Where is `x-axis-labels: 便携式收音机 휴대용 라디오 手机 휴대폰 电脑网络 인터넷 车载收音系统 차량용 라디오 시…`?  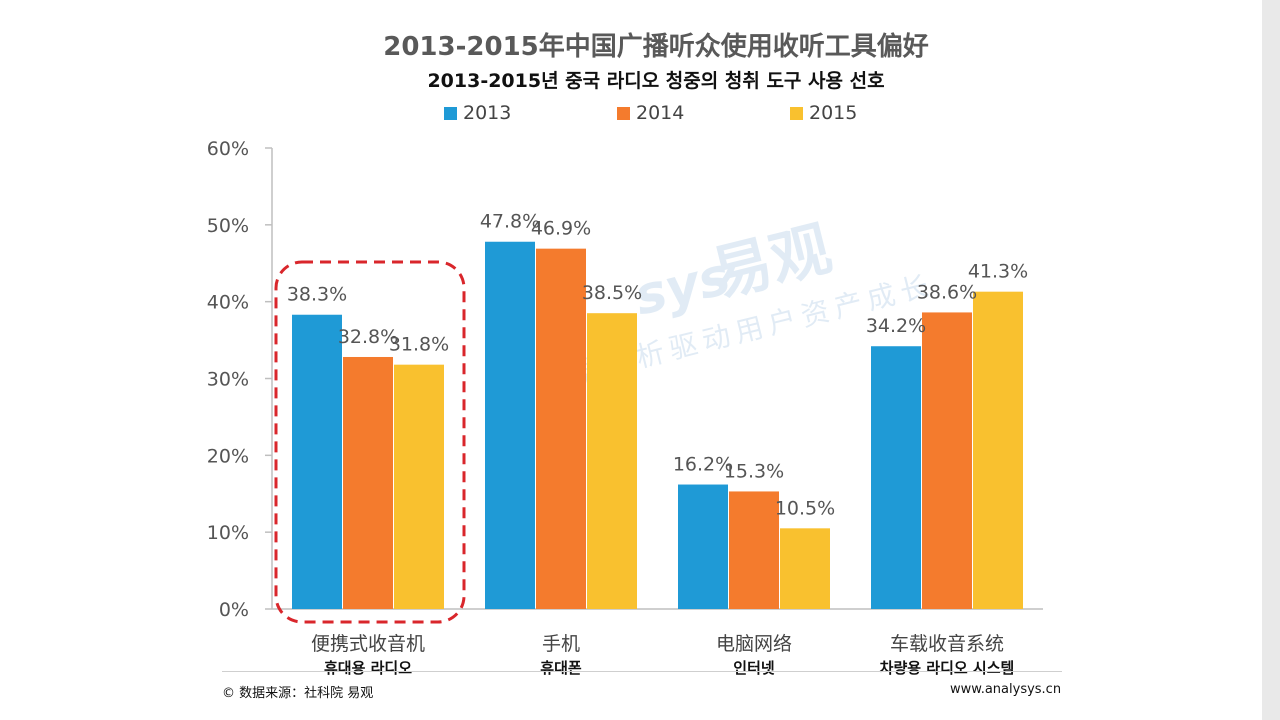
x-axis-labels: 便携式收音机 휴대용 라디오 手机 휴대폰 电脑网络 인터넷 车载收音系统 차량용 라디오 시… is located at coordinates (662, 655).